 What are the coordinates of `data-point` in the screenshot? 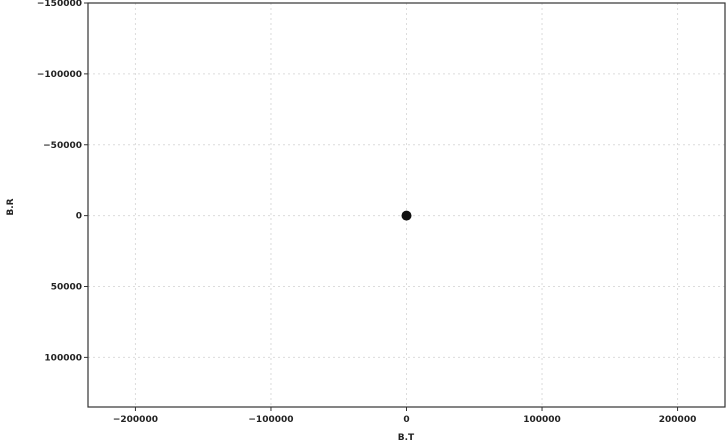 It's located at (406, 215).